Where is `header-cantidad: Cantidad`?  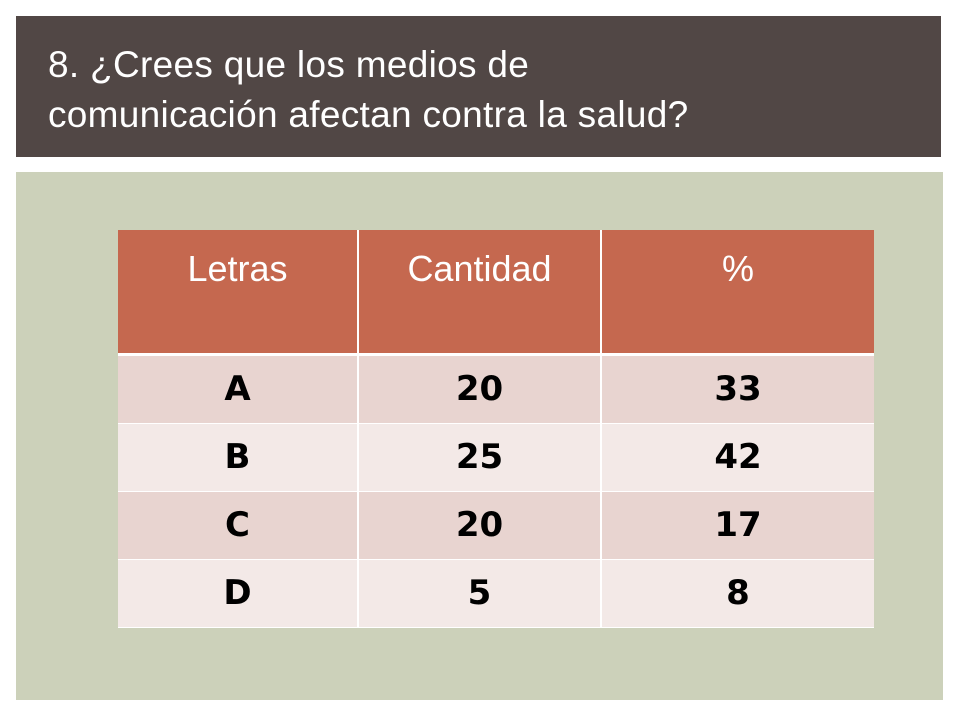 header-cantidad: Cantidad is located at coordinates (480, 293).